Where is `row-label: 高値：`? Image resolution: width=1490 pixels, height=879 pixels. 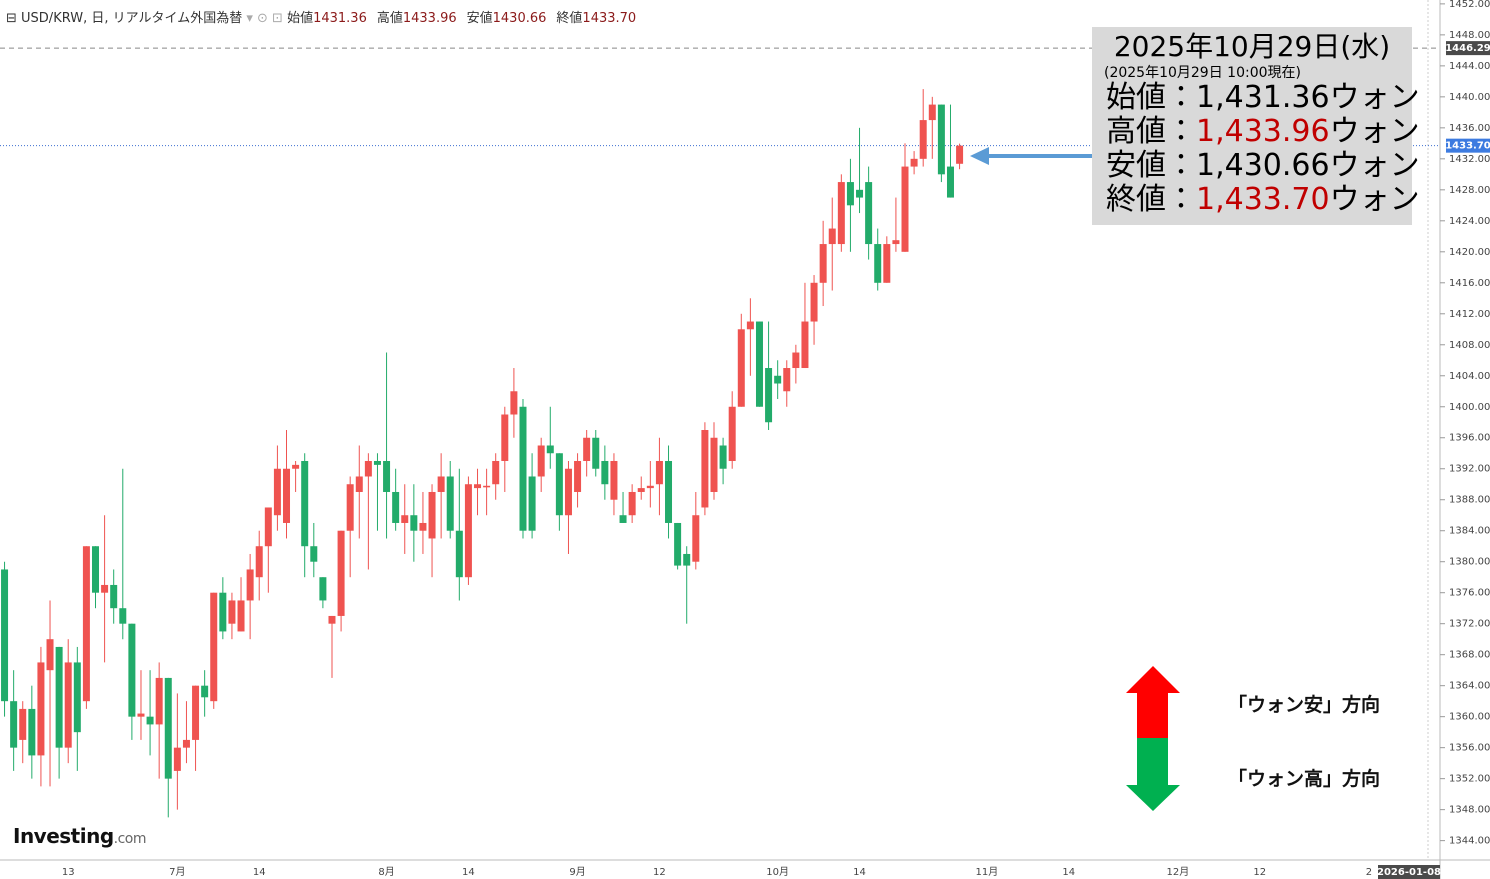
row-label: 高値： is located at coordinates (1151, 131).